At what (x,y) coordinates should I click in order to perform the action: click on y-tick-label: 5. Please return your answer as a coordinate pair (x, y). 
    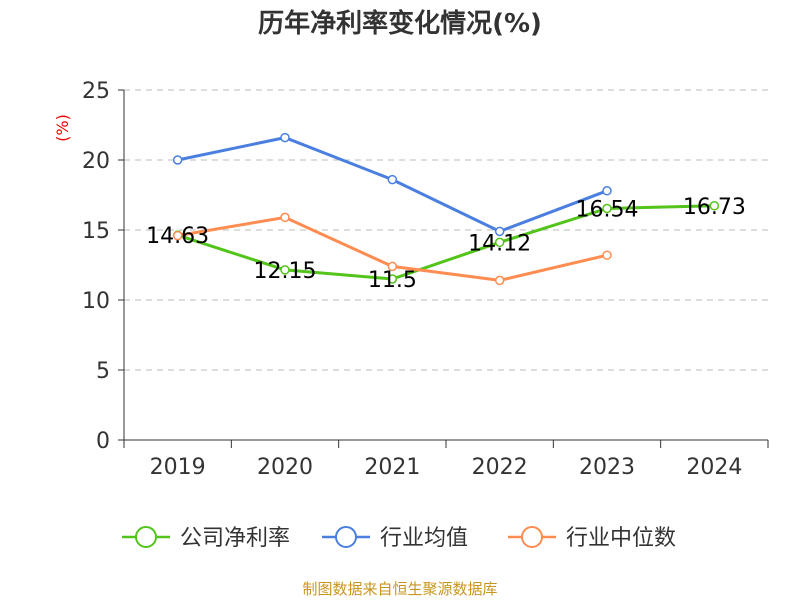
    Looking at the image, I should click on (103, 371).